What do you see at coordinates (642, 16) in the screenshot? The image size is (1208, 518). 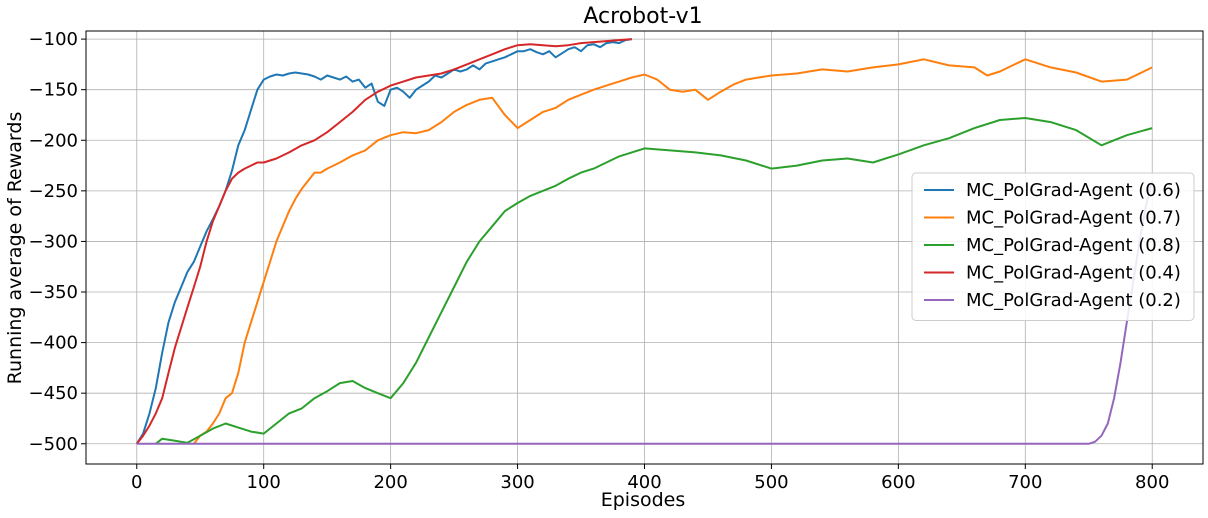 I see `chart-title: Acrobot-v1` at bounding box center [642, 16].